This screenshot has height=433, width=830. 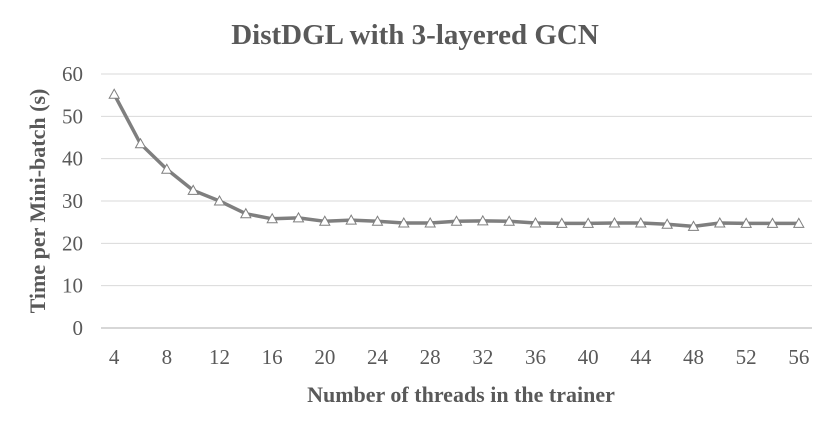 I want to click on y-tick-label: 0, so click(x=78, y=328).